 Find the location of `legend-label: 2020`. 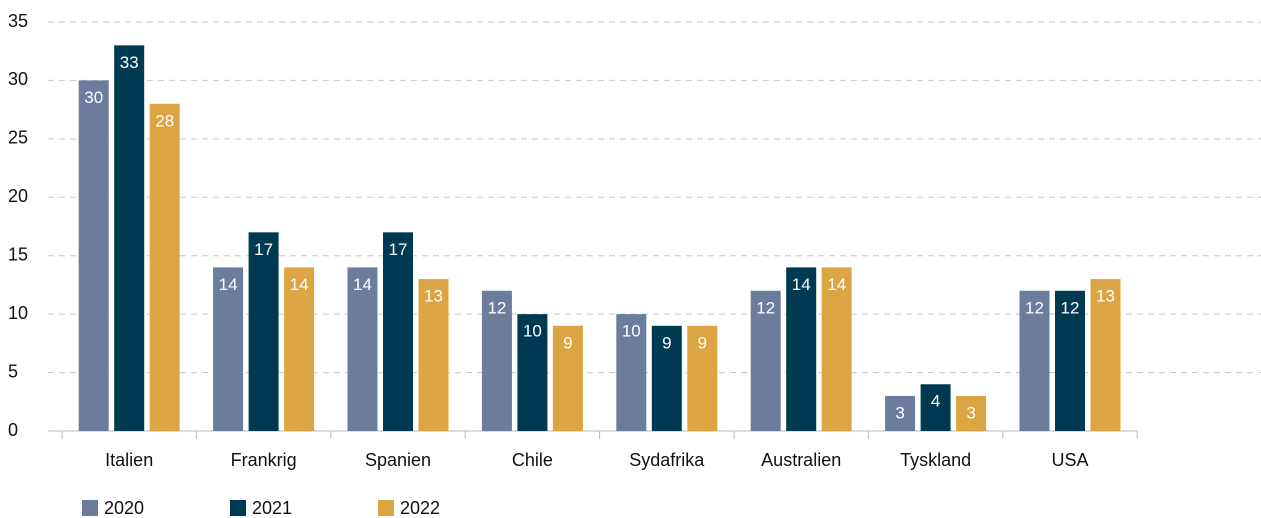

legend-label: 2020 is located at coordinates (124, 508).